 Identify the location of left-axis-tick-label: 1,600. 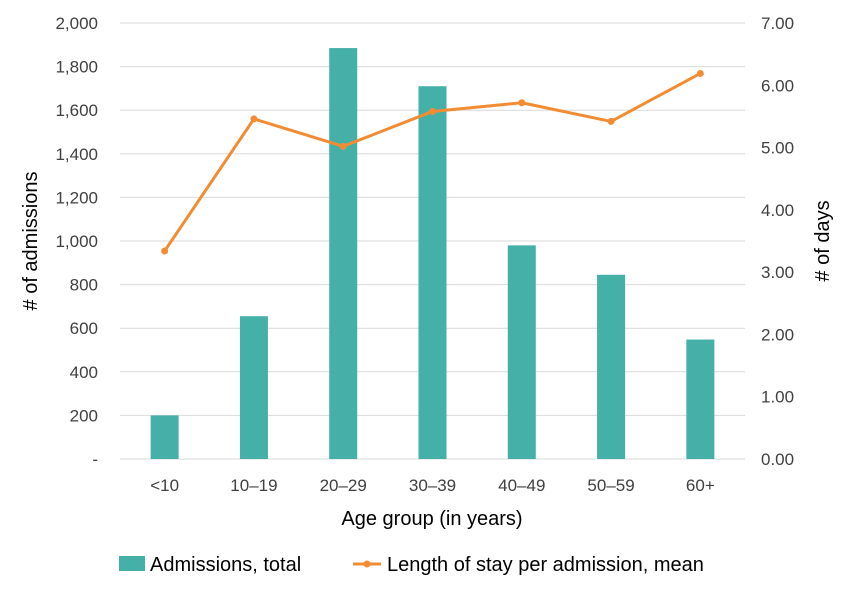
(76, 110).